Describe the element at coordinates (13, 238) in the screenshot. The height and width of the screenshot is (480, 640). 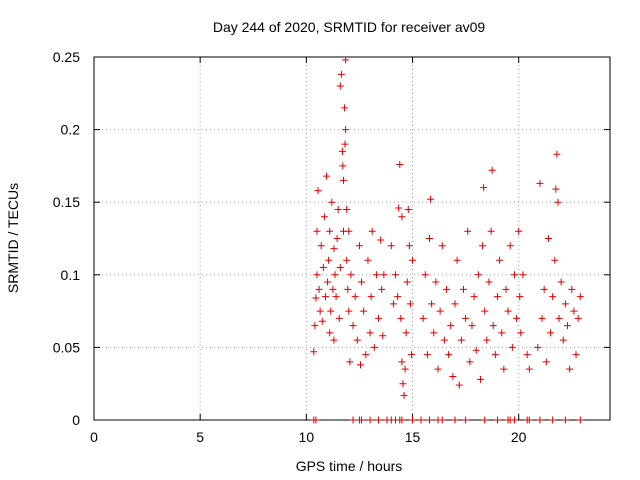
I see `y-axis-label: SRMTID / TECUs` at that location.